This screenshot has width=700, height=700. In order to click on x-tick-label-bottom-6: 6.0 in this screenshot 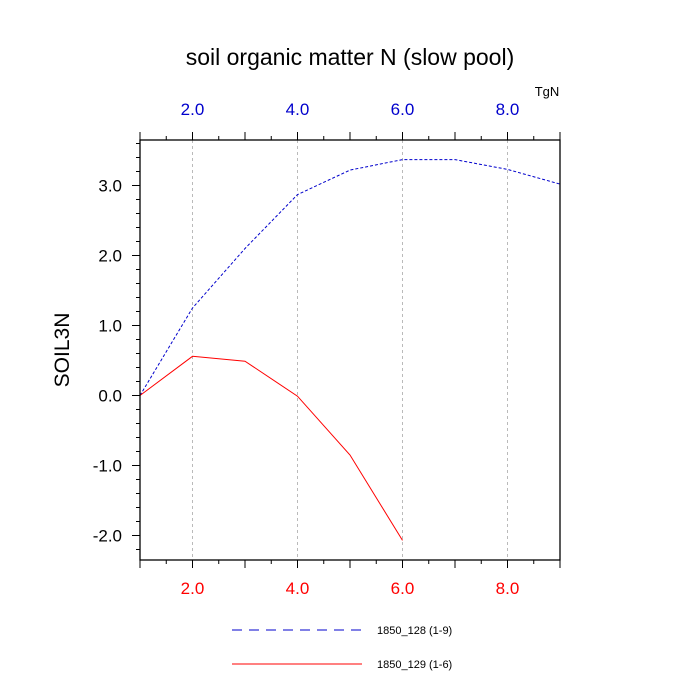, I will do `click(403, 588)`.